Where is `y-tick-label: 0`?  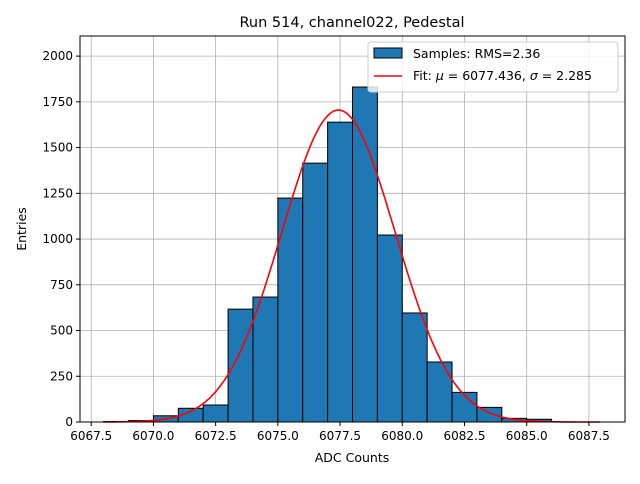 y-tick-label: 0 is located at coordinates (69, 422).